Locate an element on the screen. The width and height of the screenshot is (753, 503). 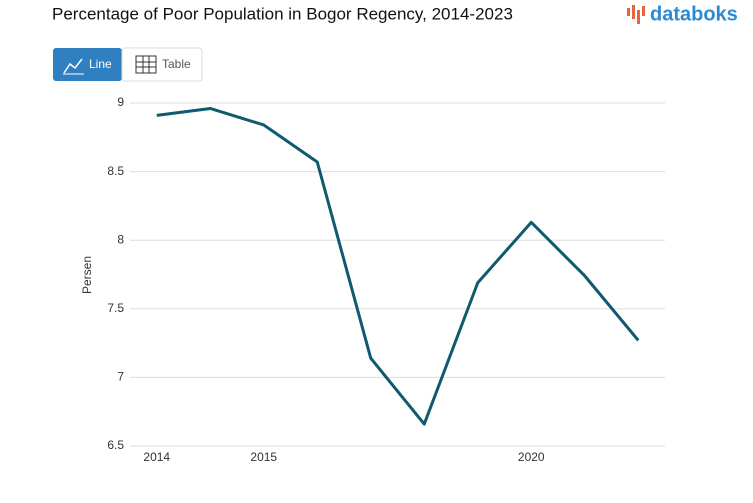
table-button: Table is located at coordinates (162, 64).